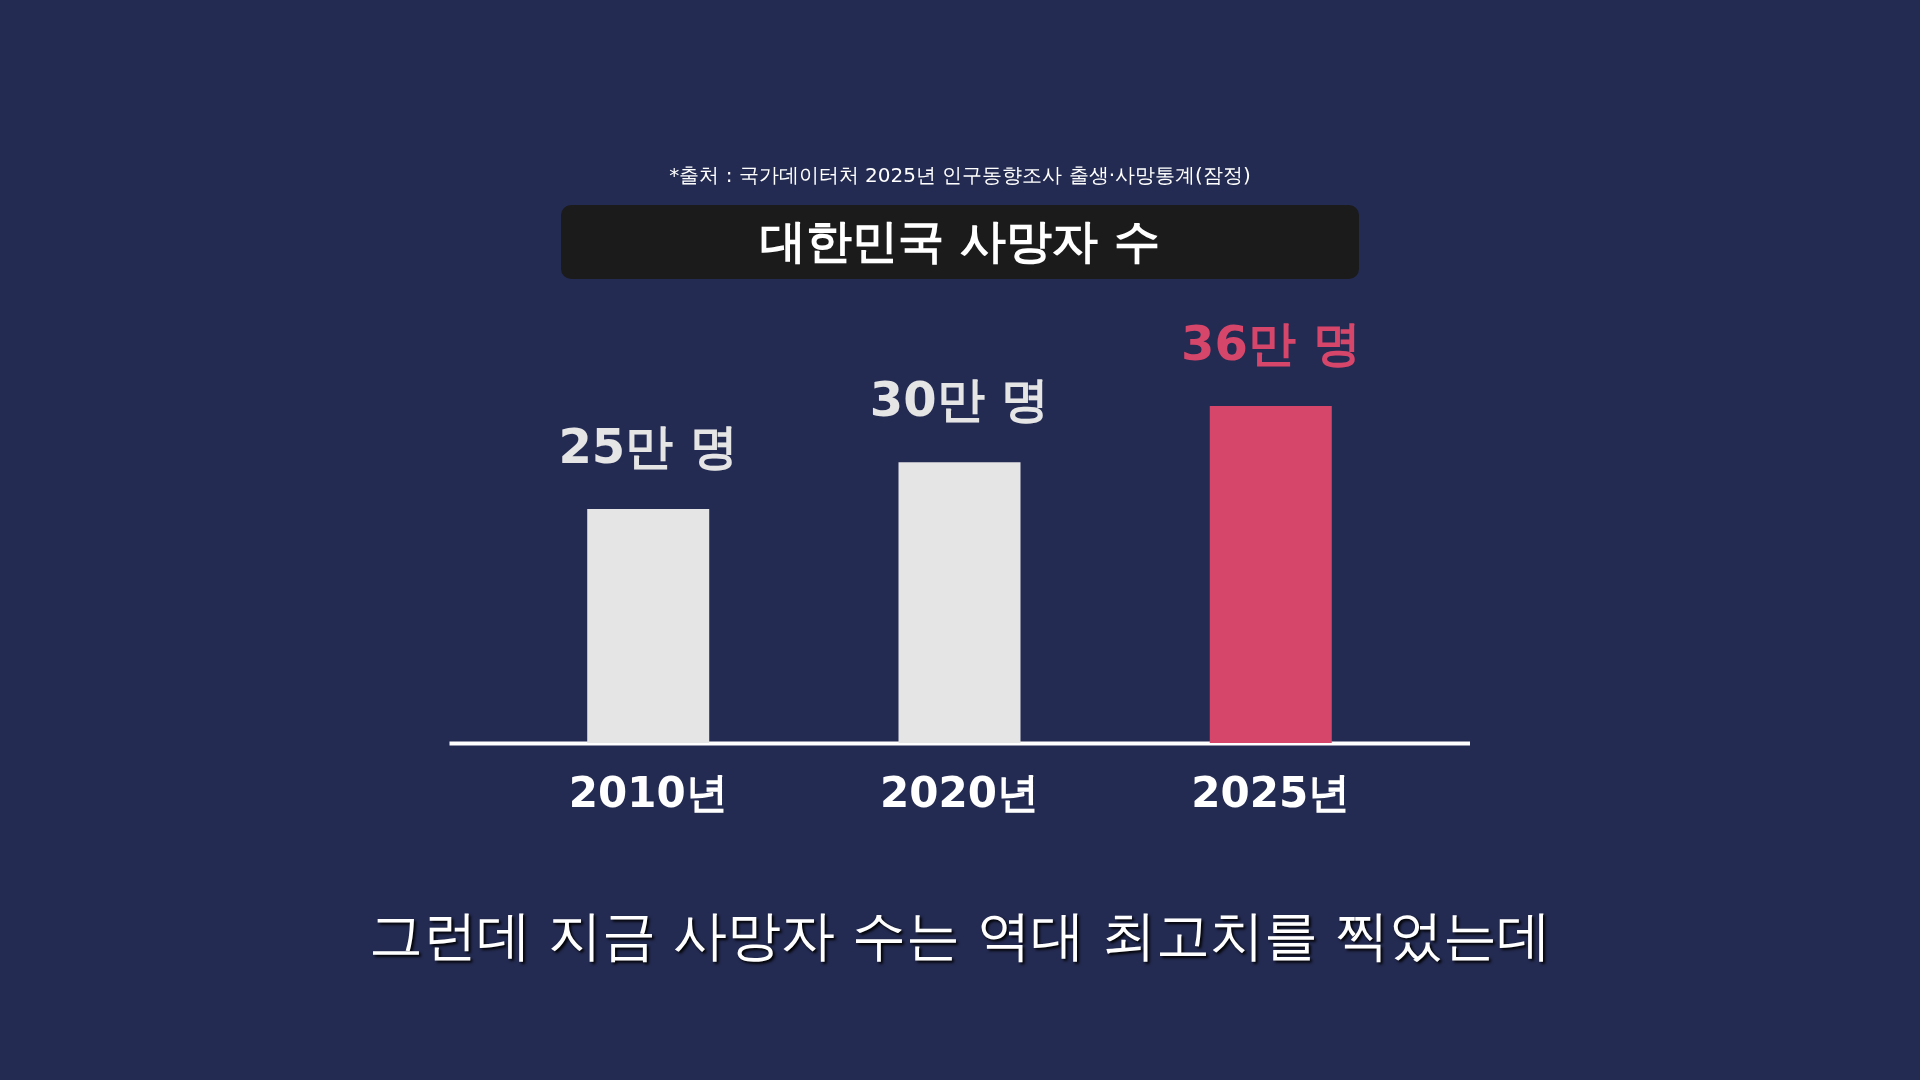  I want to click on text: 그런데 지금 사망자 수는 역대 최고치를 찍었는데, so click(960, 936).